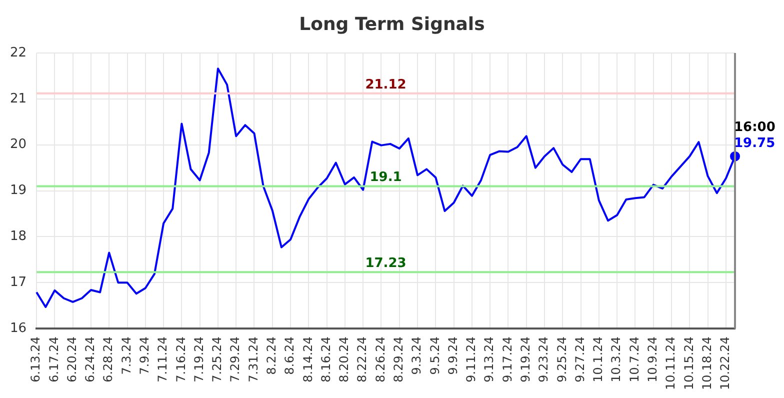  Describe the element at coordinates (271, 355) in the screenshot. I see `x-tick-label: 8.2.24` at that location.